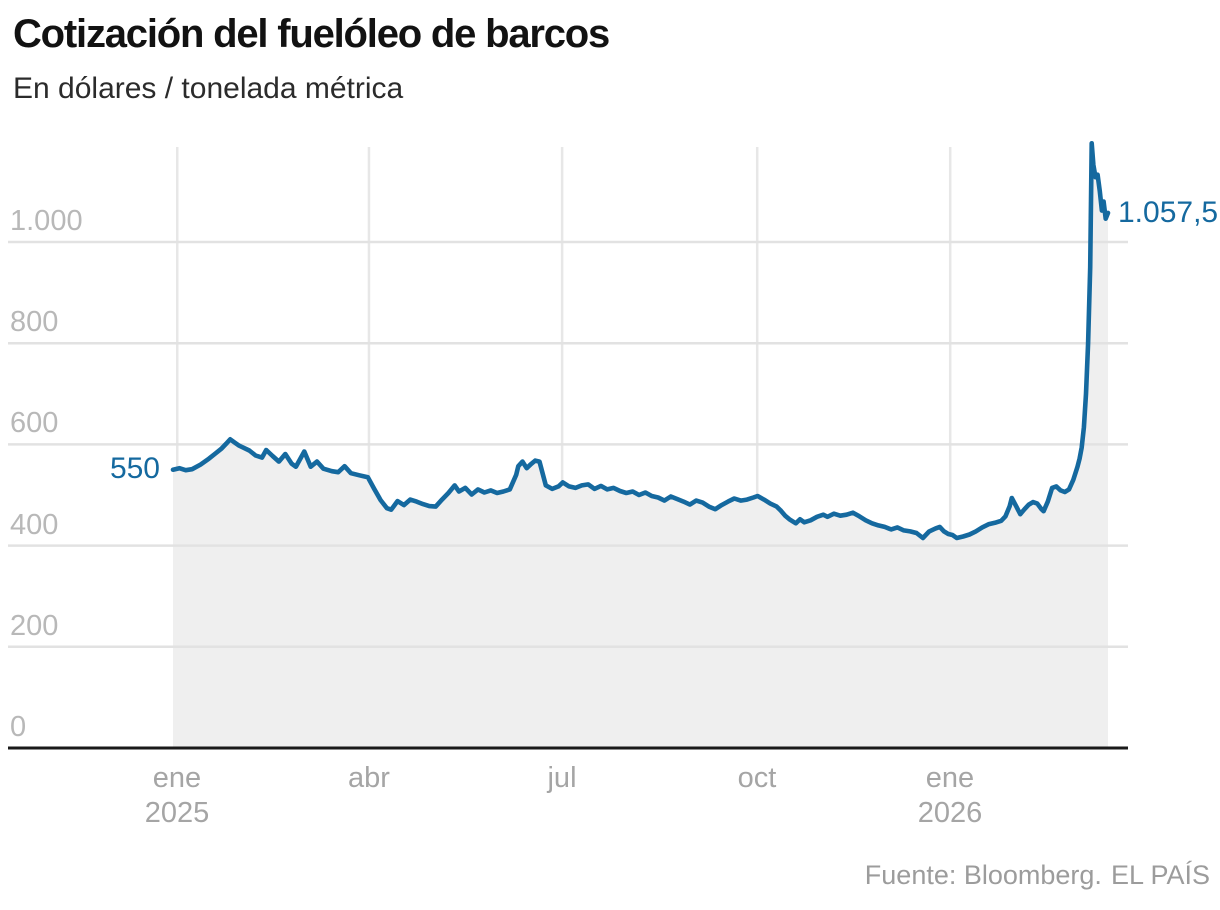  What do you see at coordinates (311, 34) in the screenshot?
I see `chart-title: Cotización del fuelóleo de barcos` at bounding box center [311, 34].